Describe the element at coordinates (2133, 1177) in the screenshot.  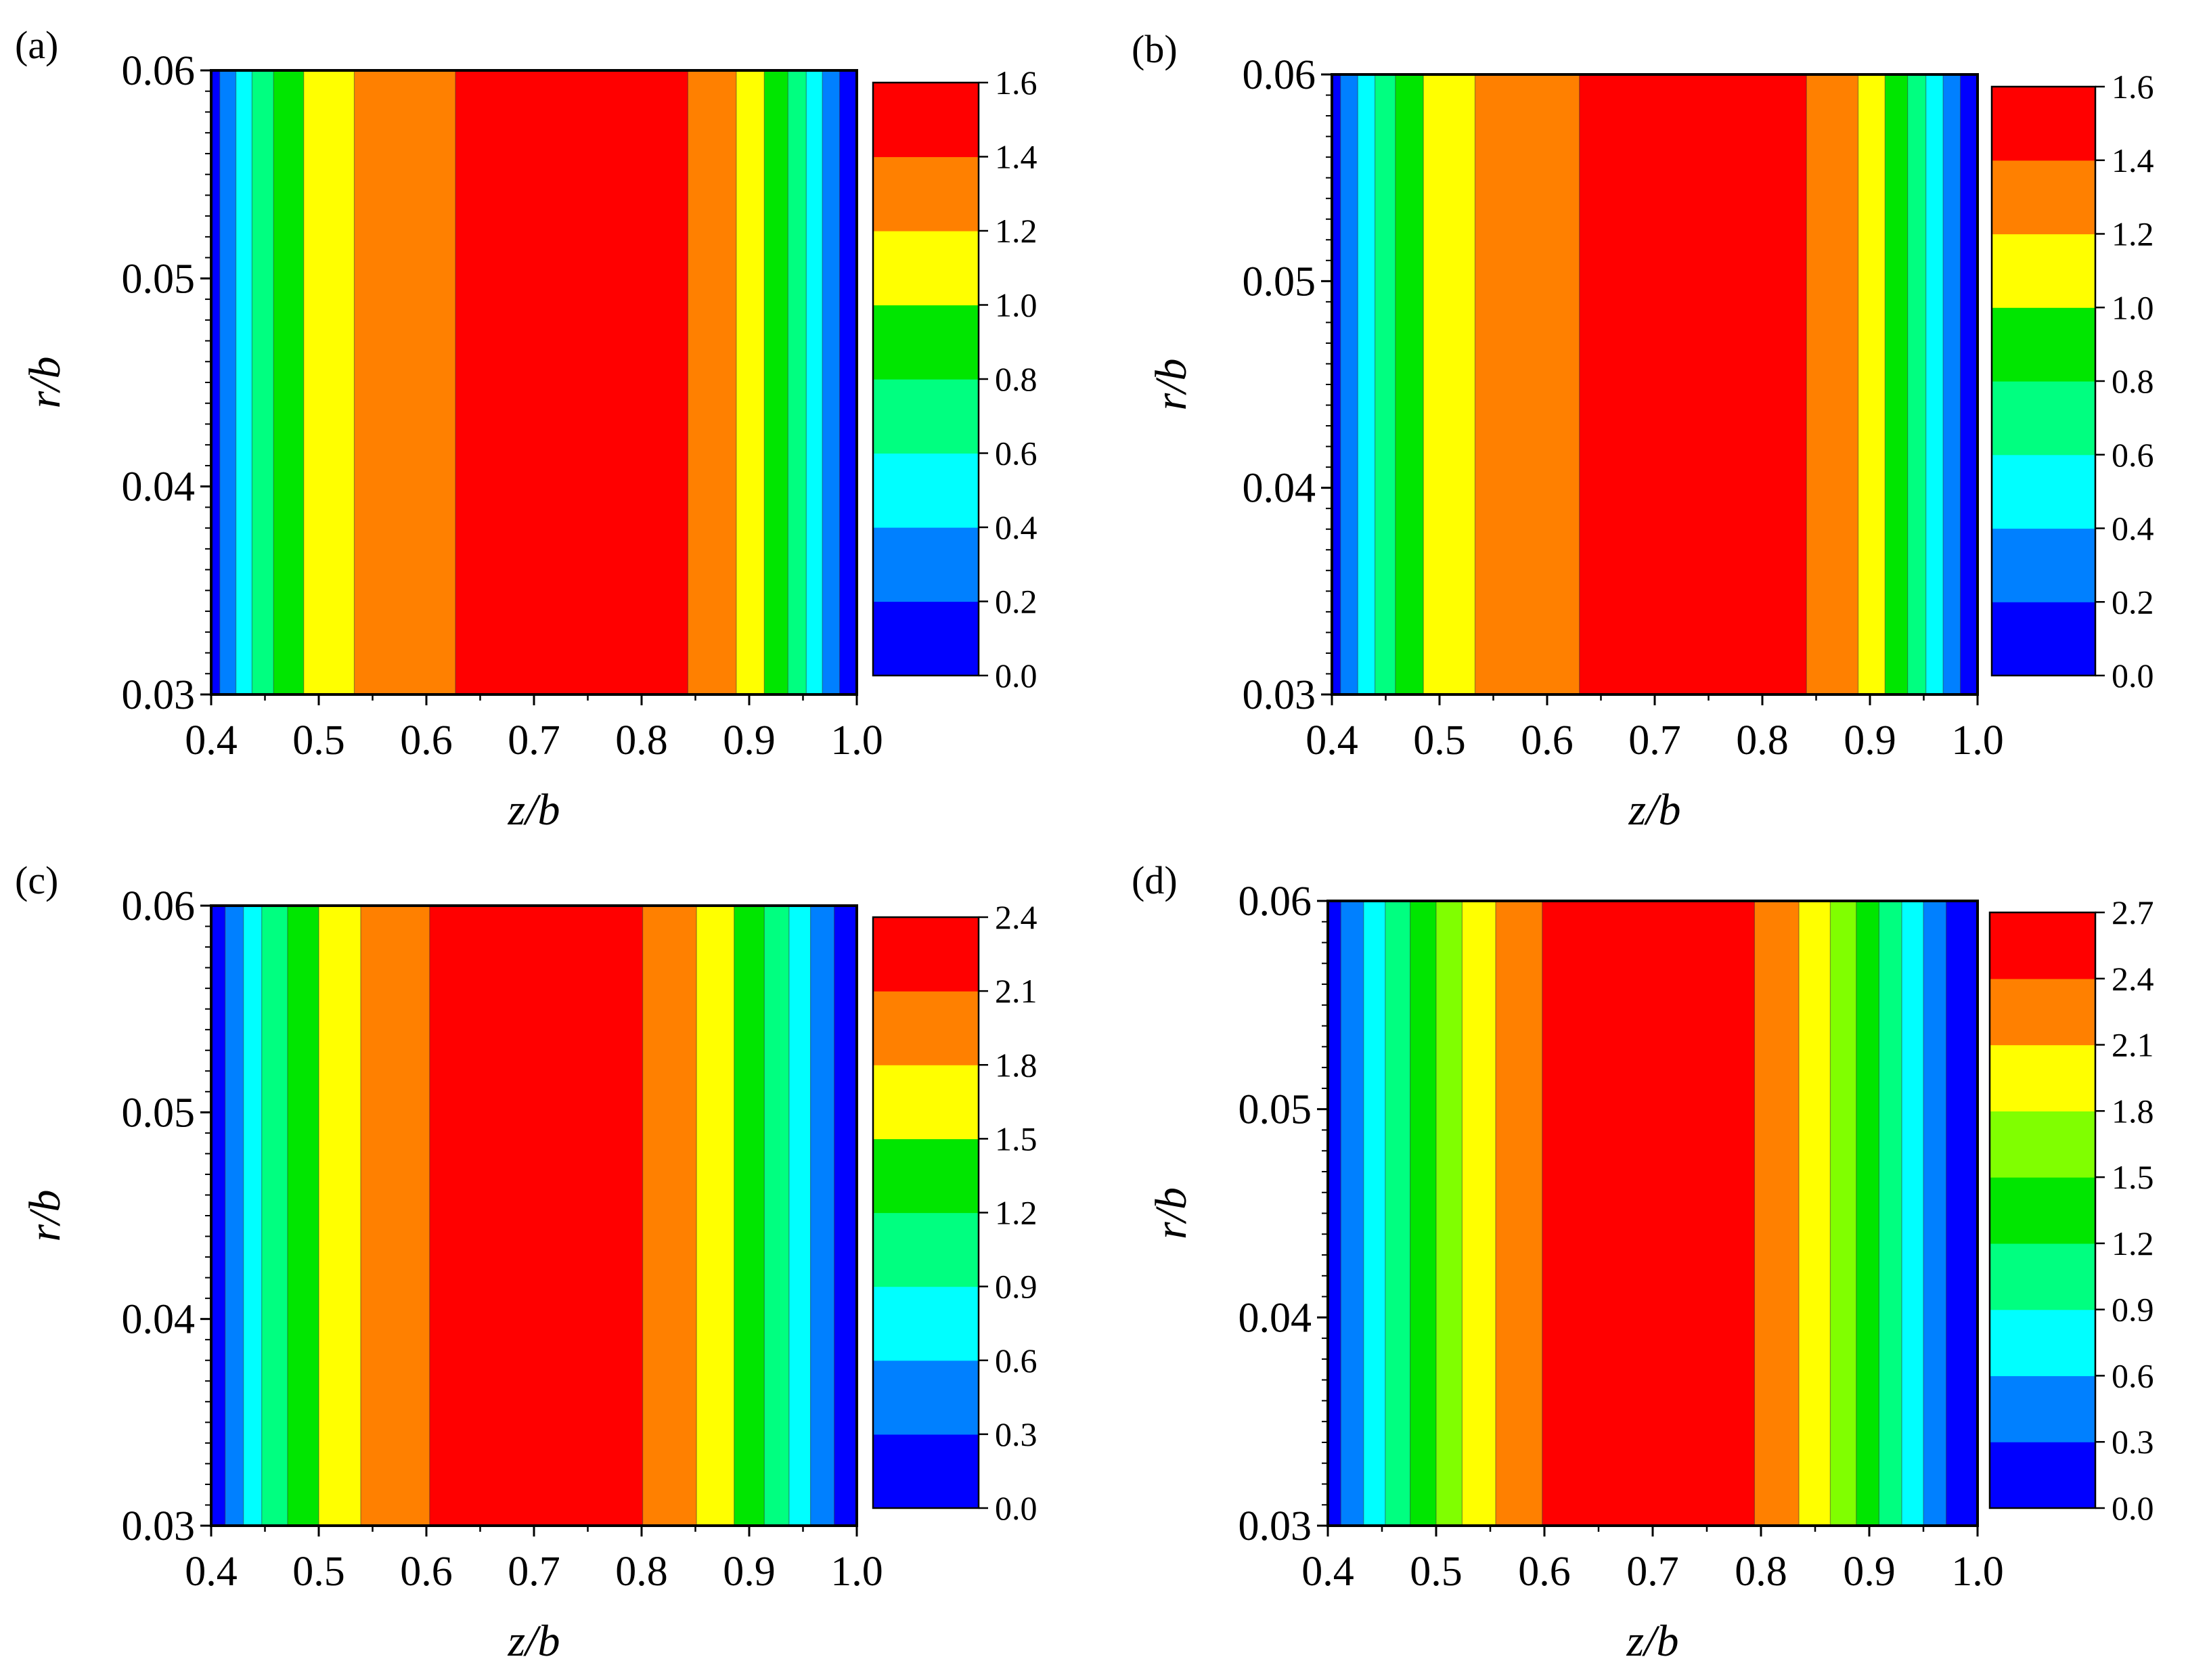
I see `colorbar-tick-label: 1.5` at that location.